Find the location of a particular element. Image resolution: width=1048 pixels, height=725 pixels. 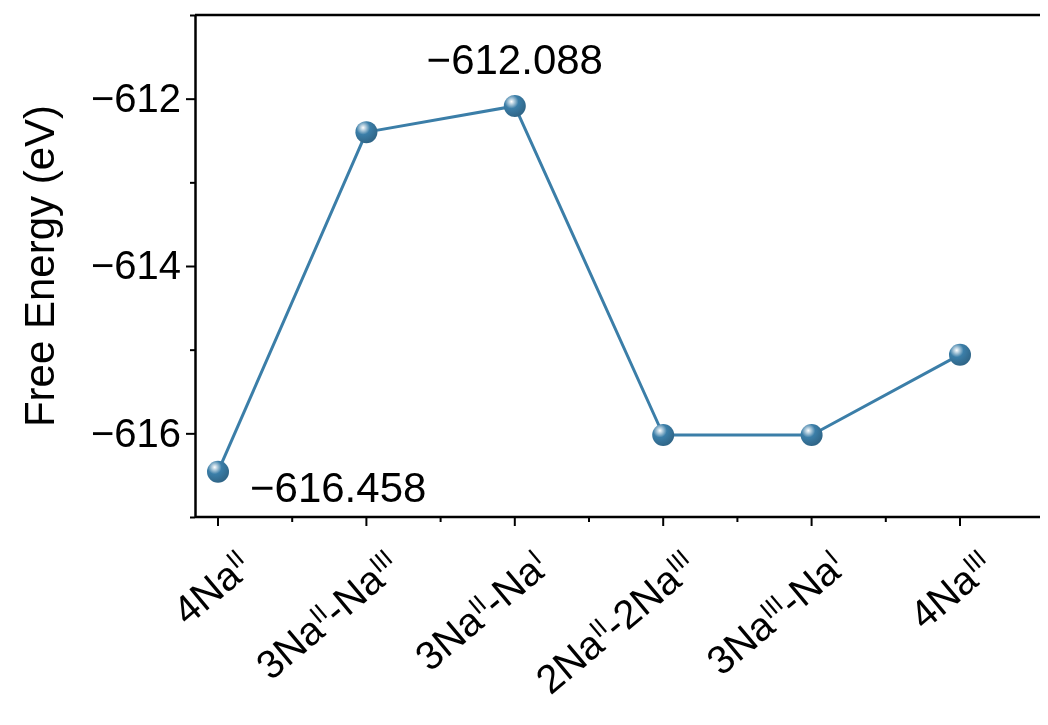

y-tick-label: −614 is located at coordinates (135, 265).